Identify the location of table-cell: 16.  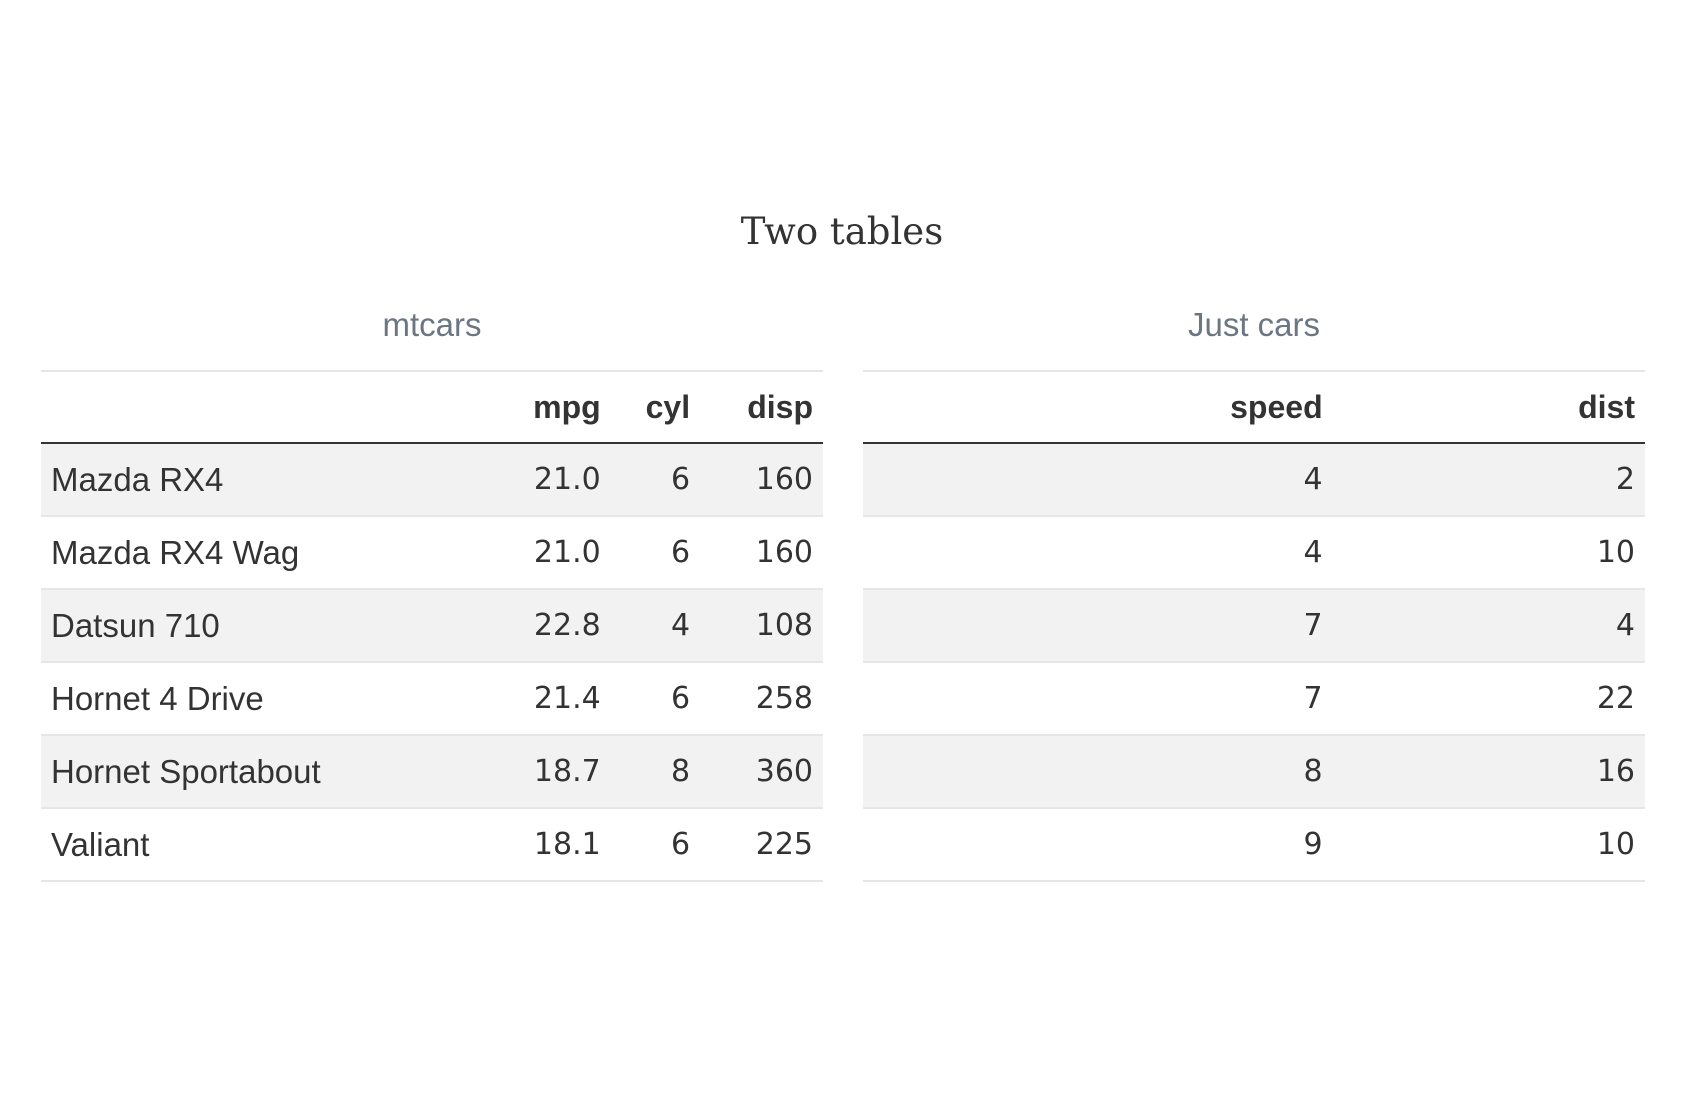
(1488, 772).